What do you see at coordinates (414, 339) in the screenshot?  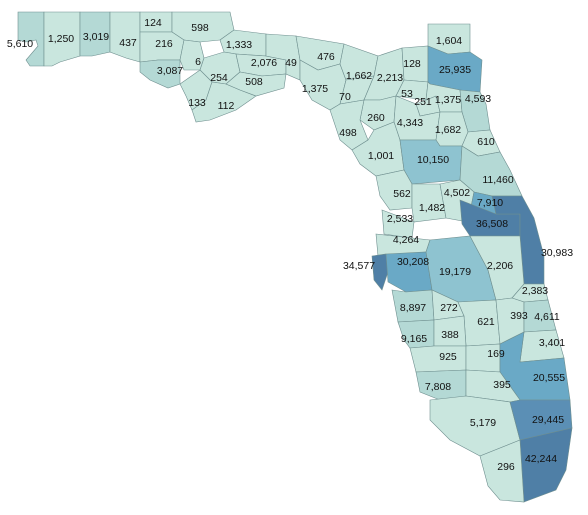 I see `label-sarasota: 9,165` at bounding box center [414, 339].